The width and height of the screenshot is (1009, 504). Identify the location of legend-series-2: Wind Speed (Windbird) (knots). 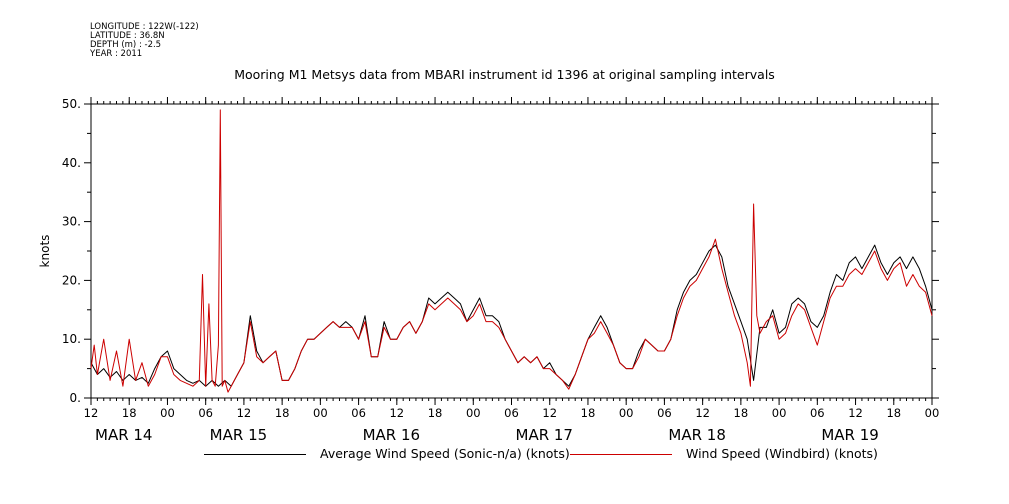
(724, 453).